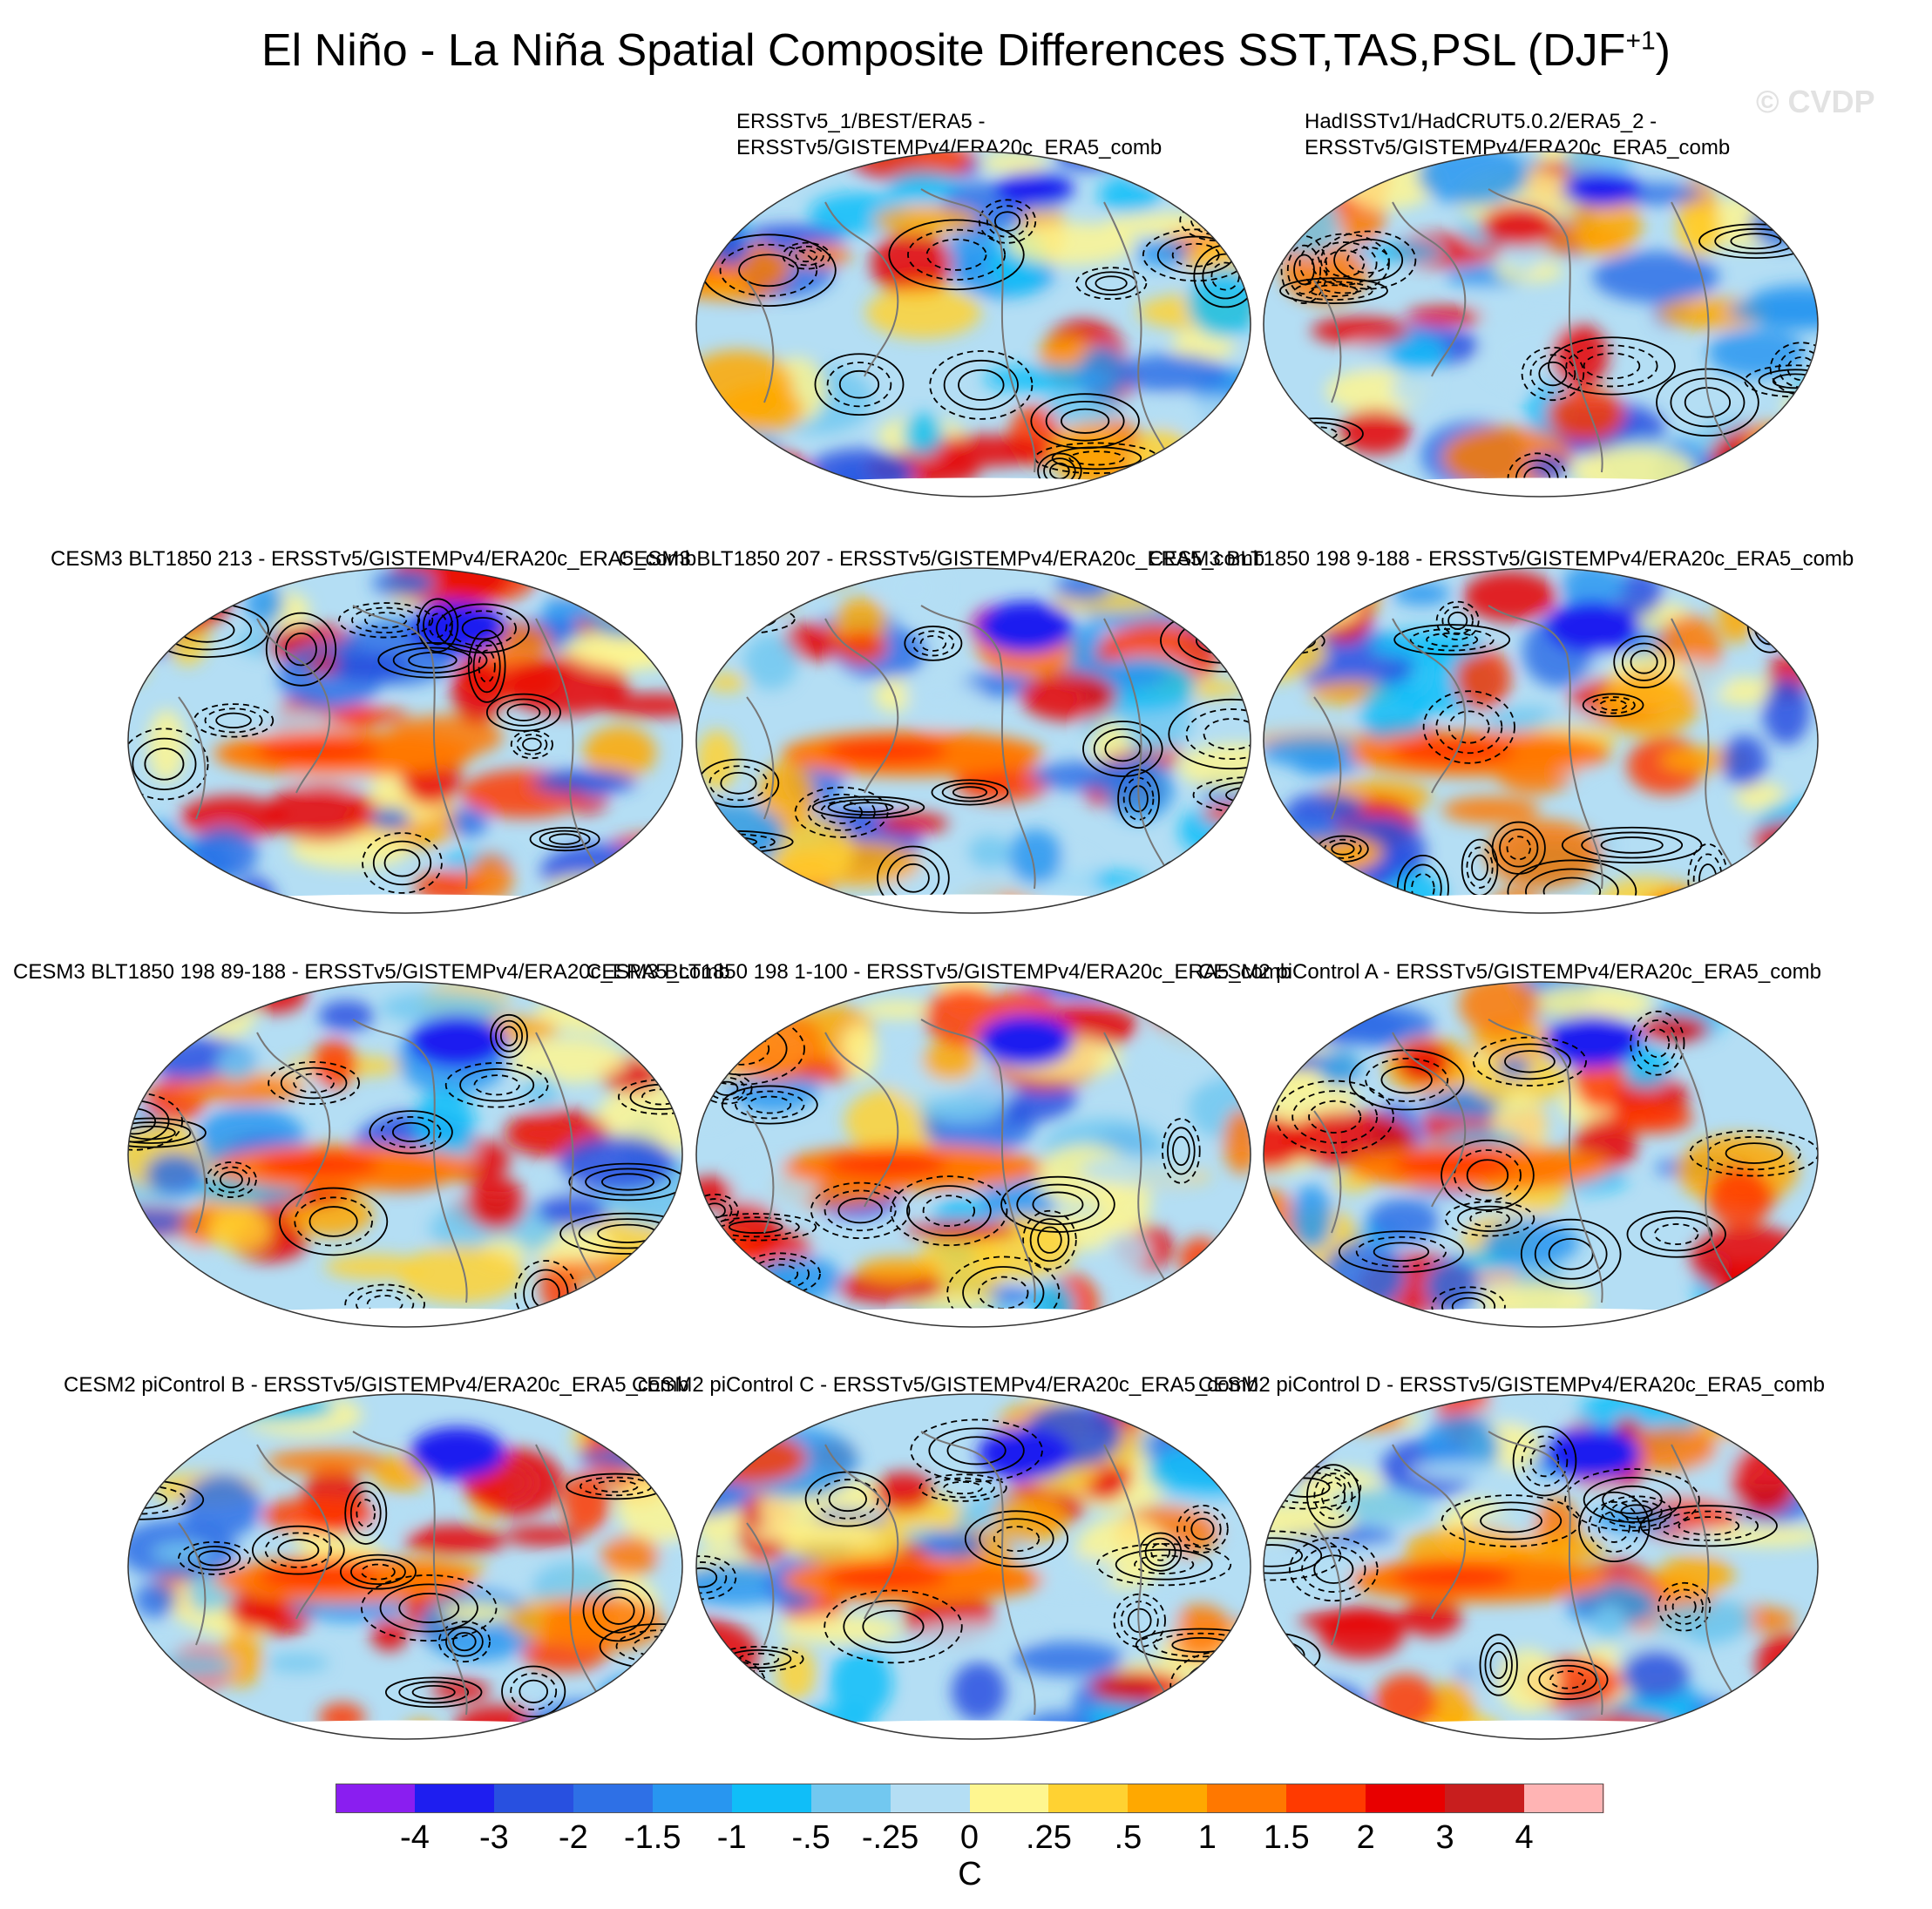  I want to click on colorbar-tick-label: 1.5, so click(1287, 1837).